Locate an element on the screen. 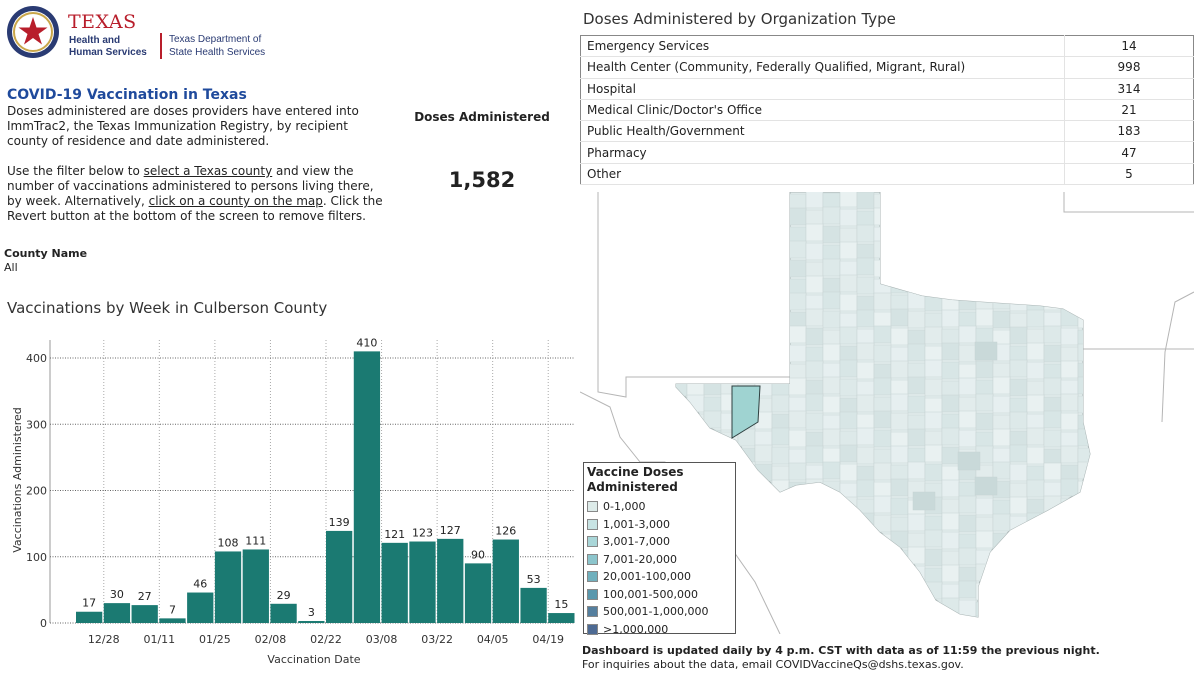 The image size is (1200, 675). legend-item: 7,001-20,000 is located at coordinates (659, 560).